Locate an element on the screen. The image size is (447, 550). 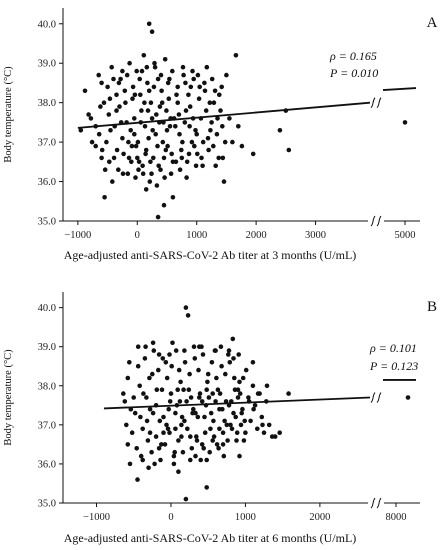
x-tick-label: 0 is located at coordinates (137, 235).